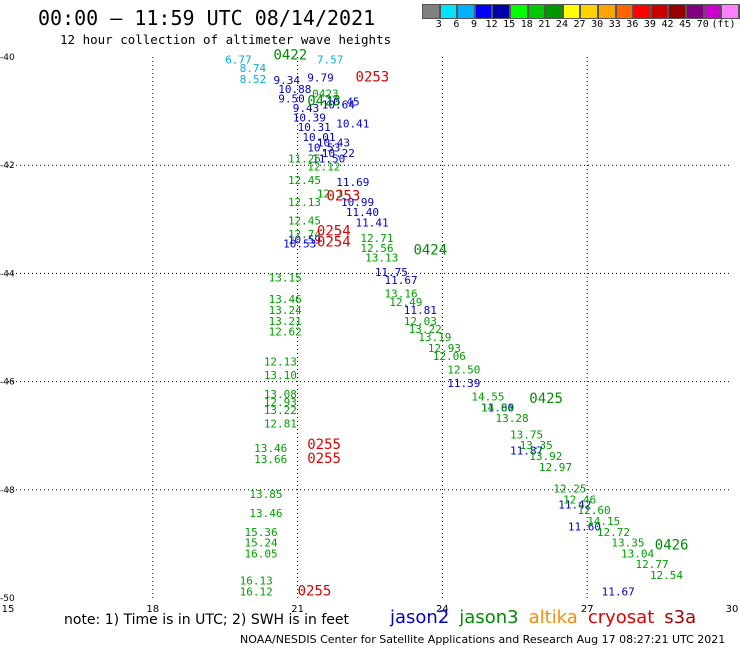 This screenshot has height=650, width=740. I want to click on jason2-value: 11.50, so click(328, 158).